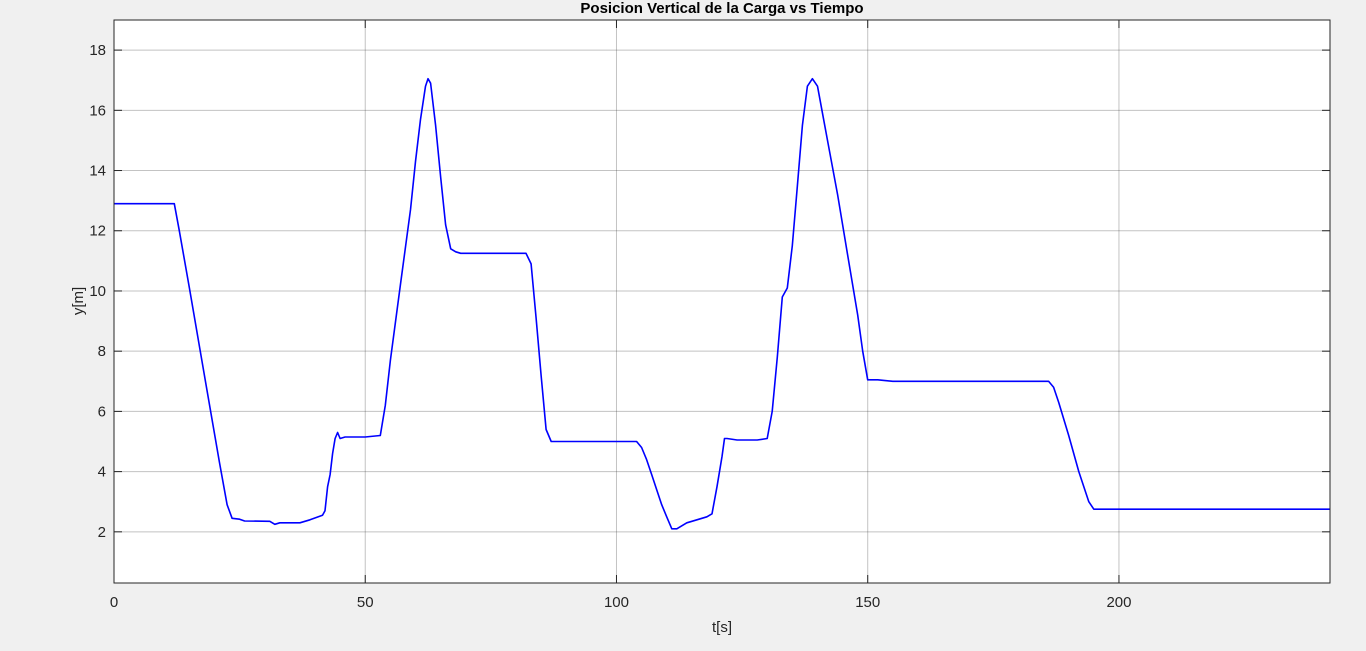  Describe the element at coordinates (97, 291) in the screenshot. I see `y-tick-label: 10` at that location.